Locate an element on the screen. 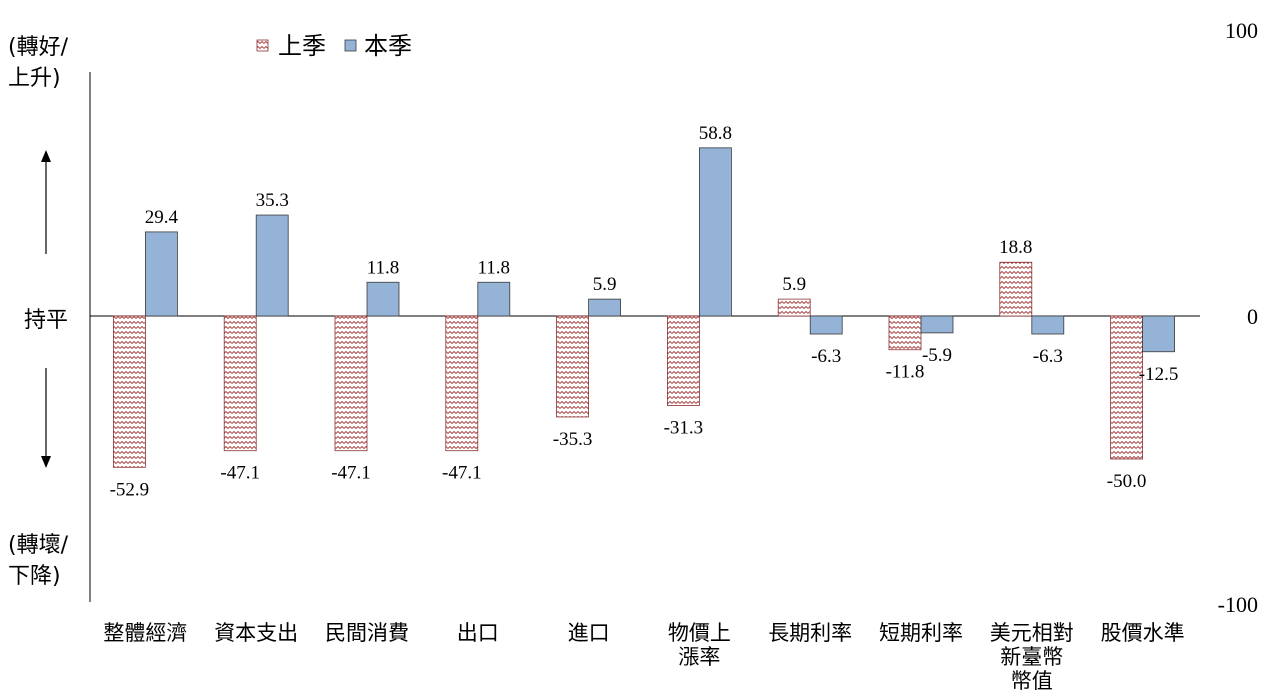  legend-label-prev: 上季 is located at coordinates (302, 46).